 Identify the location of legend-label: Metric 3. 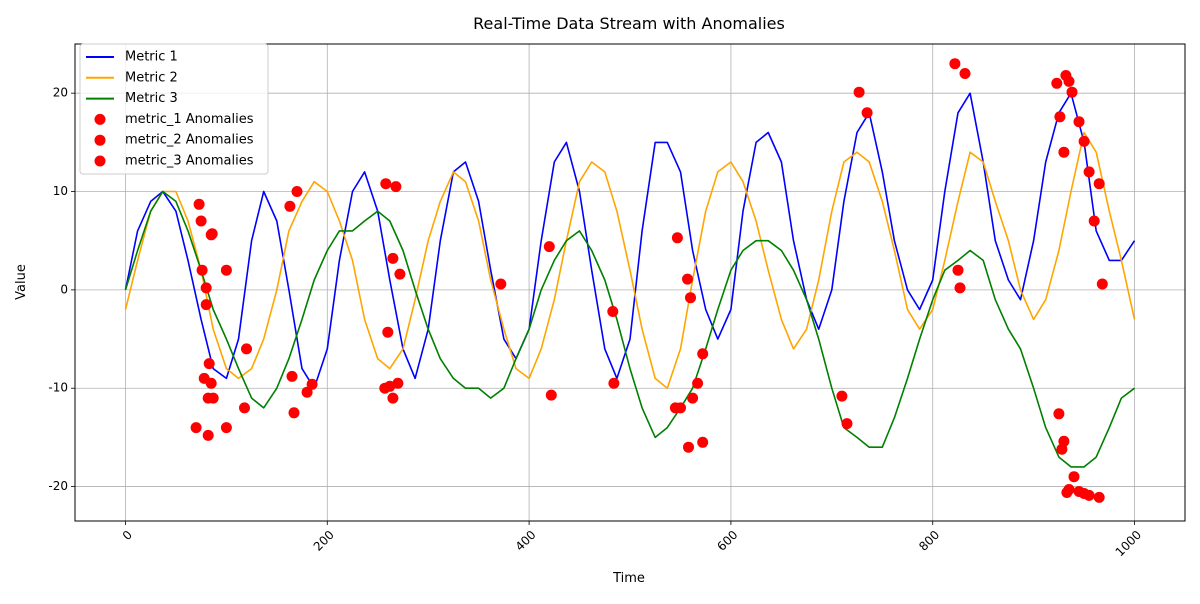
(151, 98).